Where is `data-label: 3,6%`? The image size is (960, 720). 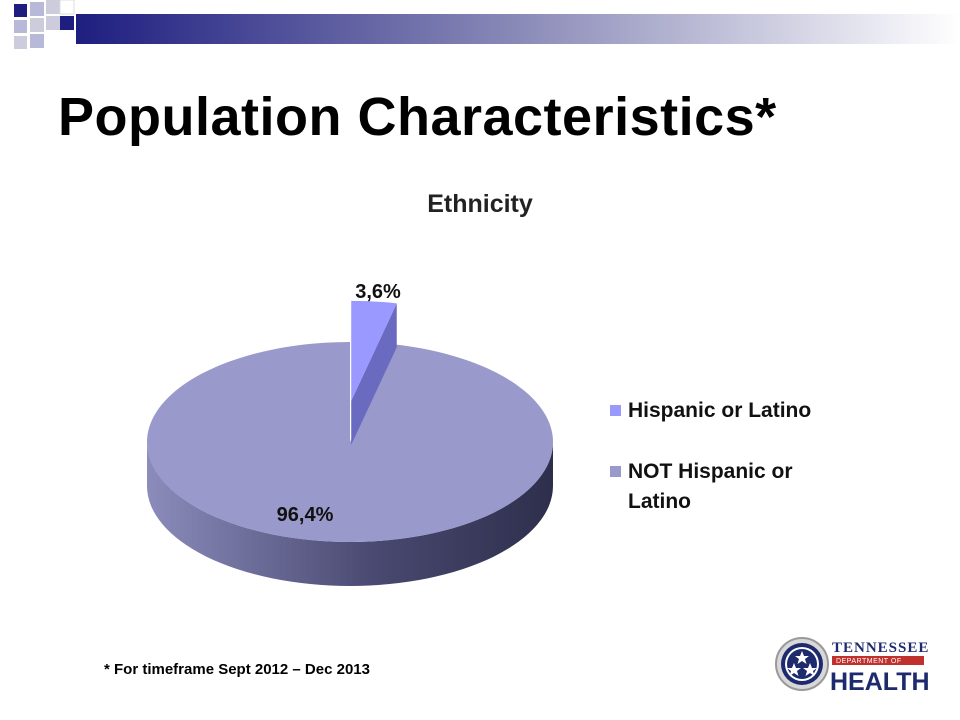 data-label: 3,6% is located at coordinates (378, 292).